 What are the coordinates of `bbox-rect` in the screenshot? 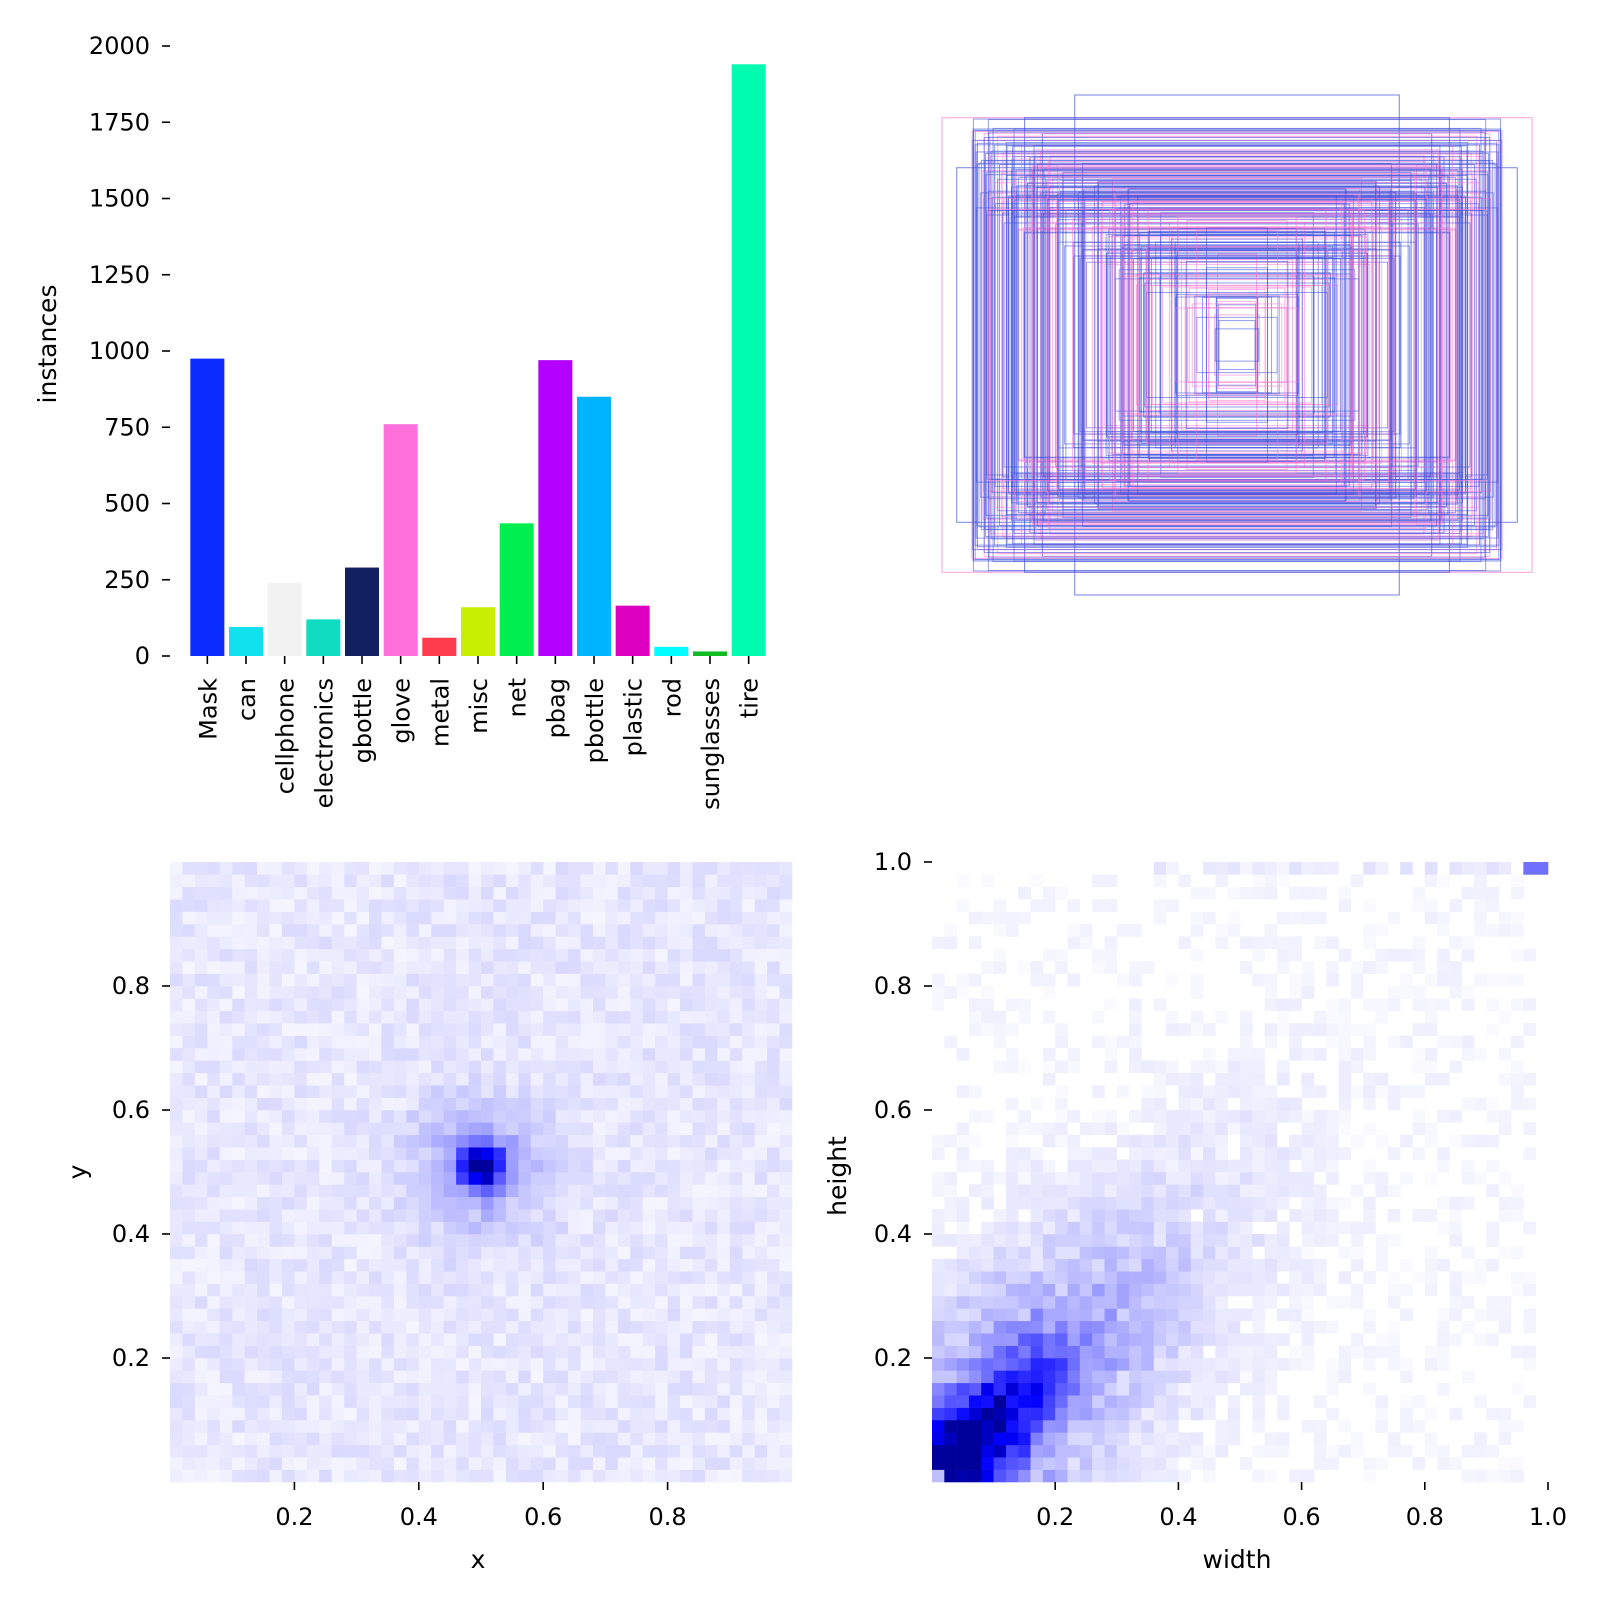 It's located at (1237, 345).